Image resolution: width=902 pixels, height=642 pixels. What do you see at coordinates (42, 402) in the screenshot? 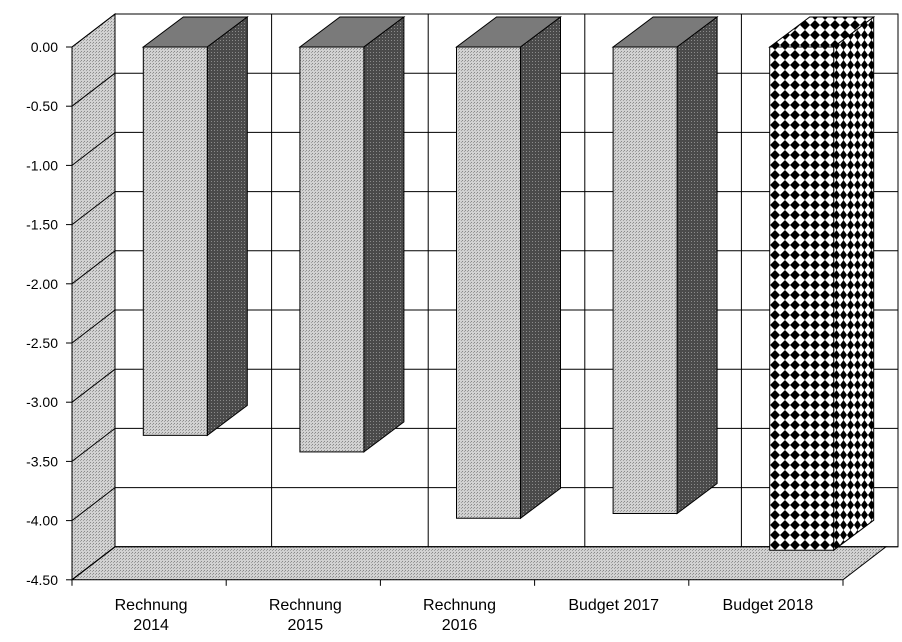
I see `y-tick-label: -3.00` at bounding box center [42, 402].